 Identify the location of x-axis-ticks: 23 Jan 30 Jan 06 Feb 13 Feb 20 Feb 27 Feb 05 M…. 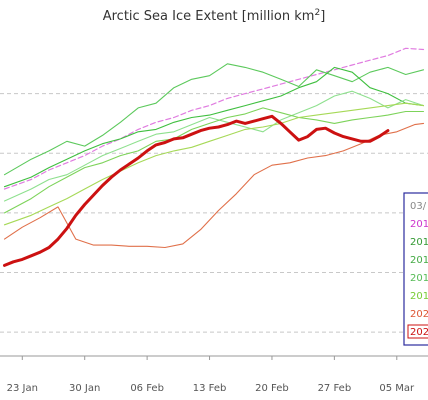
(211, 375).